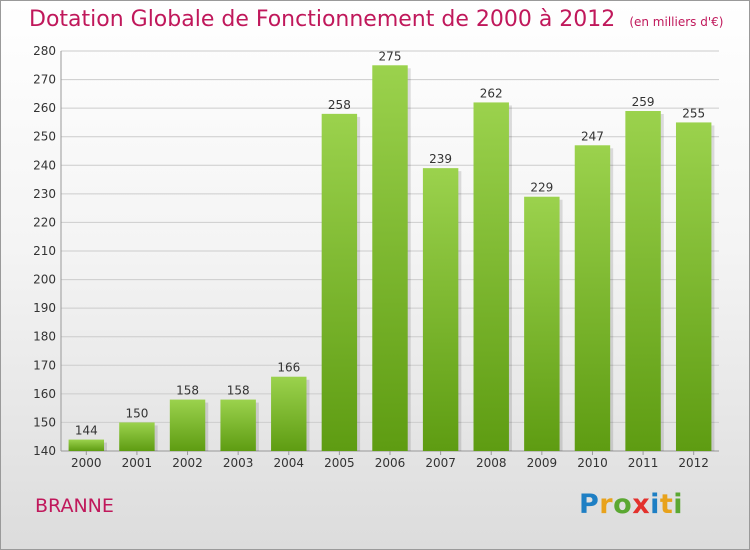 This screenshot has width=750, height=550. What do you see at coordinates (238, 425) in the screenshot?
I see `bar-2003` at bounding box center [238, 425].